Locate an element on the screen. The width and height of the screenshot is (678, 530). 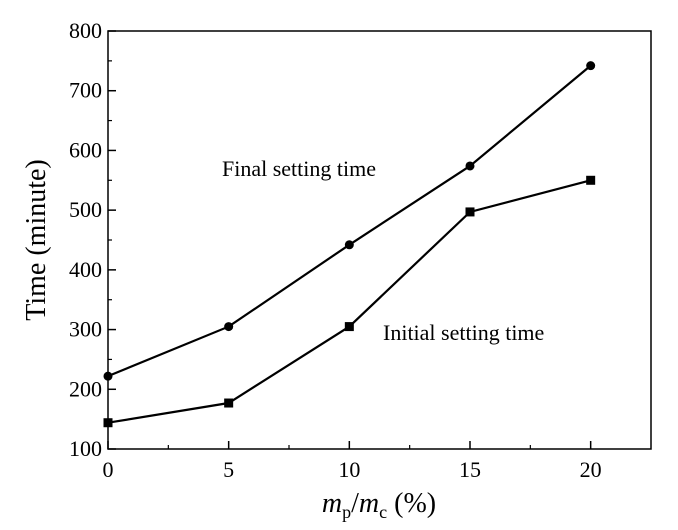
x-tick-label-4: 20 is located at coordinates (591, 469).